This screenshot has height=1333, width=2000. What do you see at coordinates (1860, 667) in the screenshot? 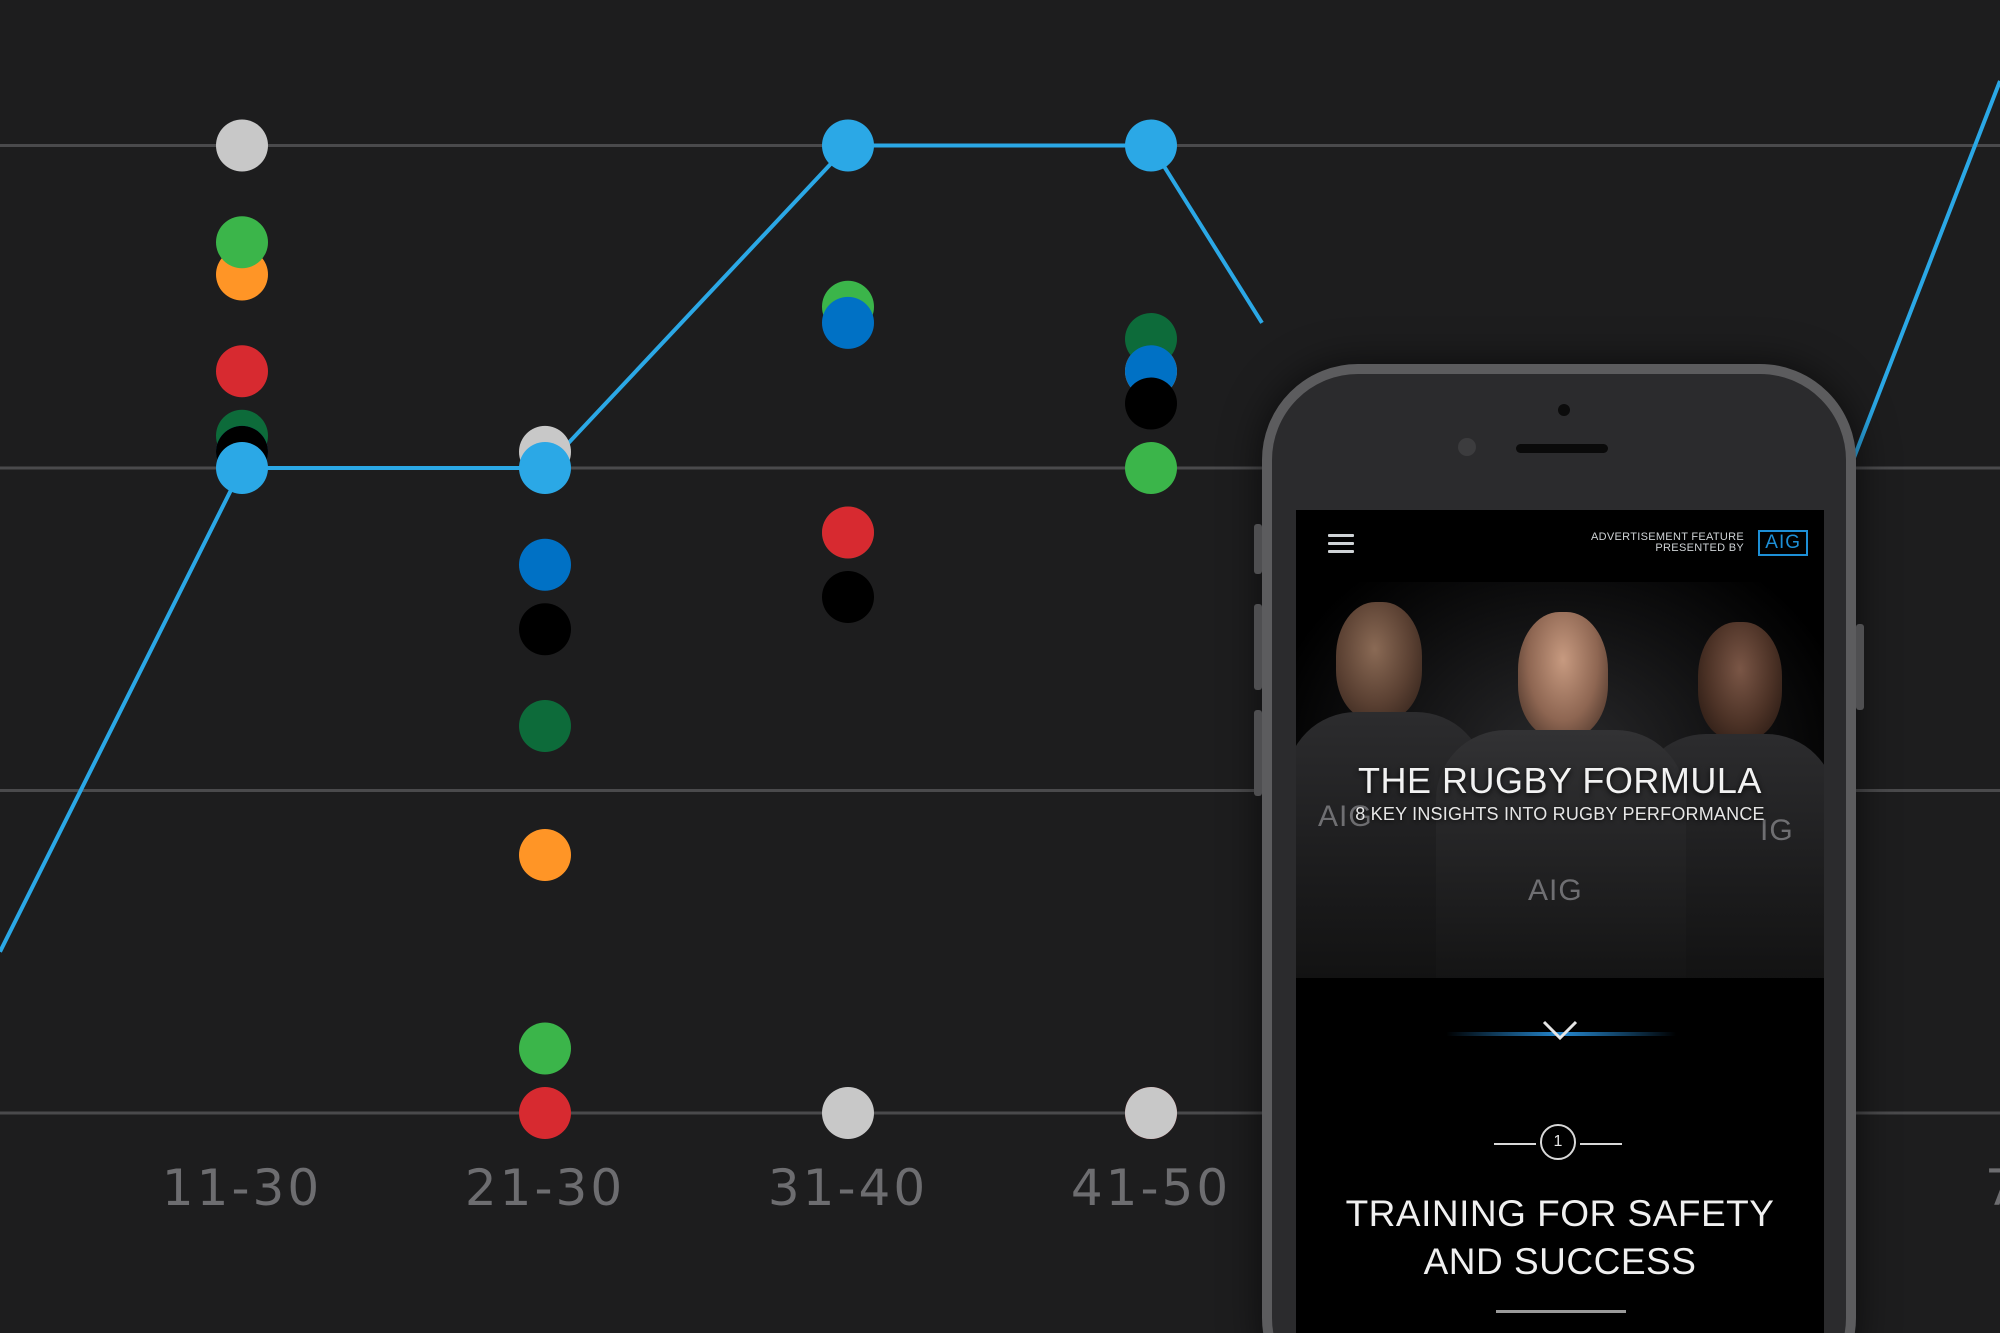
I see `phone-power-button` at bounding box center [1860, 667].